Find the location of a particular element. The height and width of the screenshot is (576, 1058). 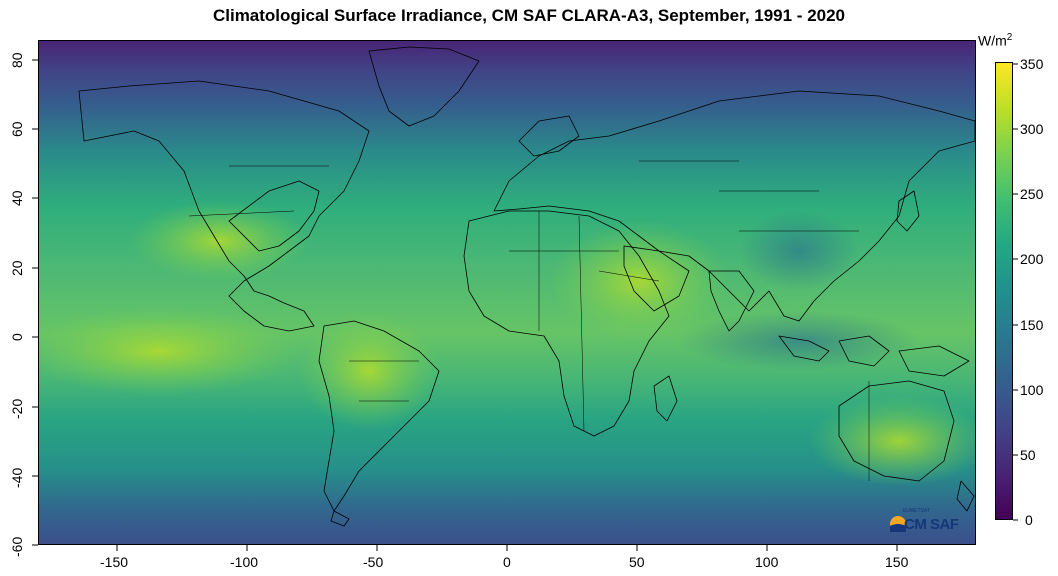

units-base: W/m is located at coordinates (992, 40).